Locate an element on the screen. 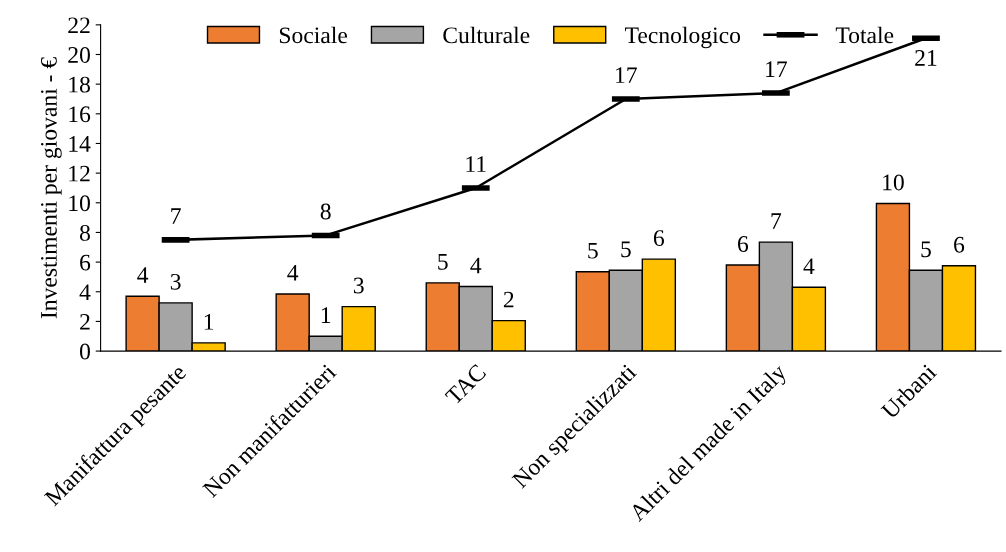  y-tick-label: 20 is located at coordinates (79, 54).